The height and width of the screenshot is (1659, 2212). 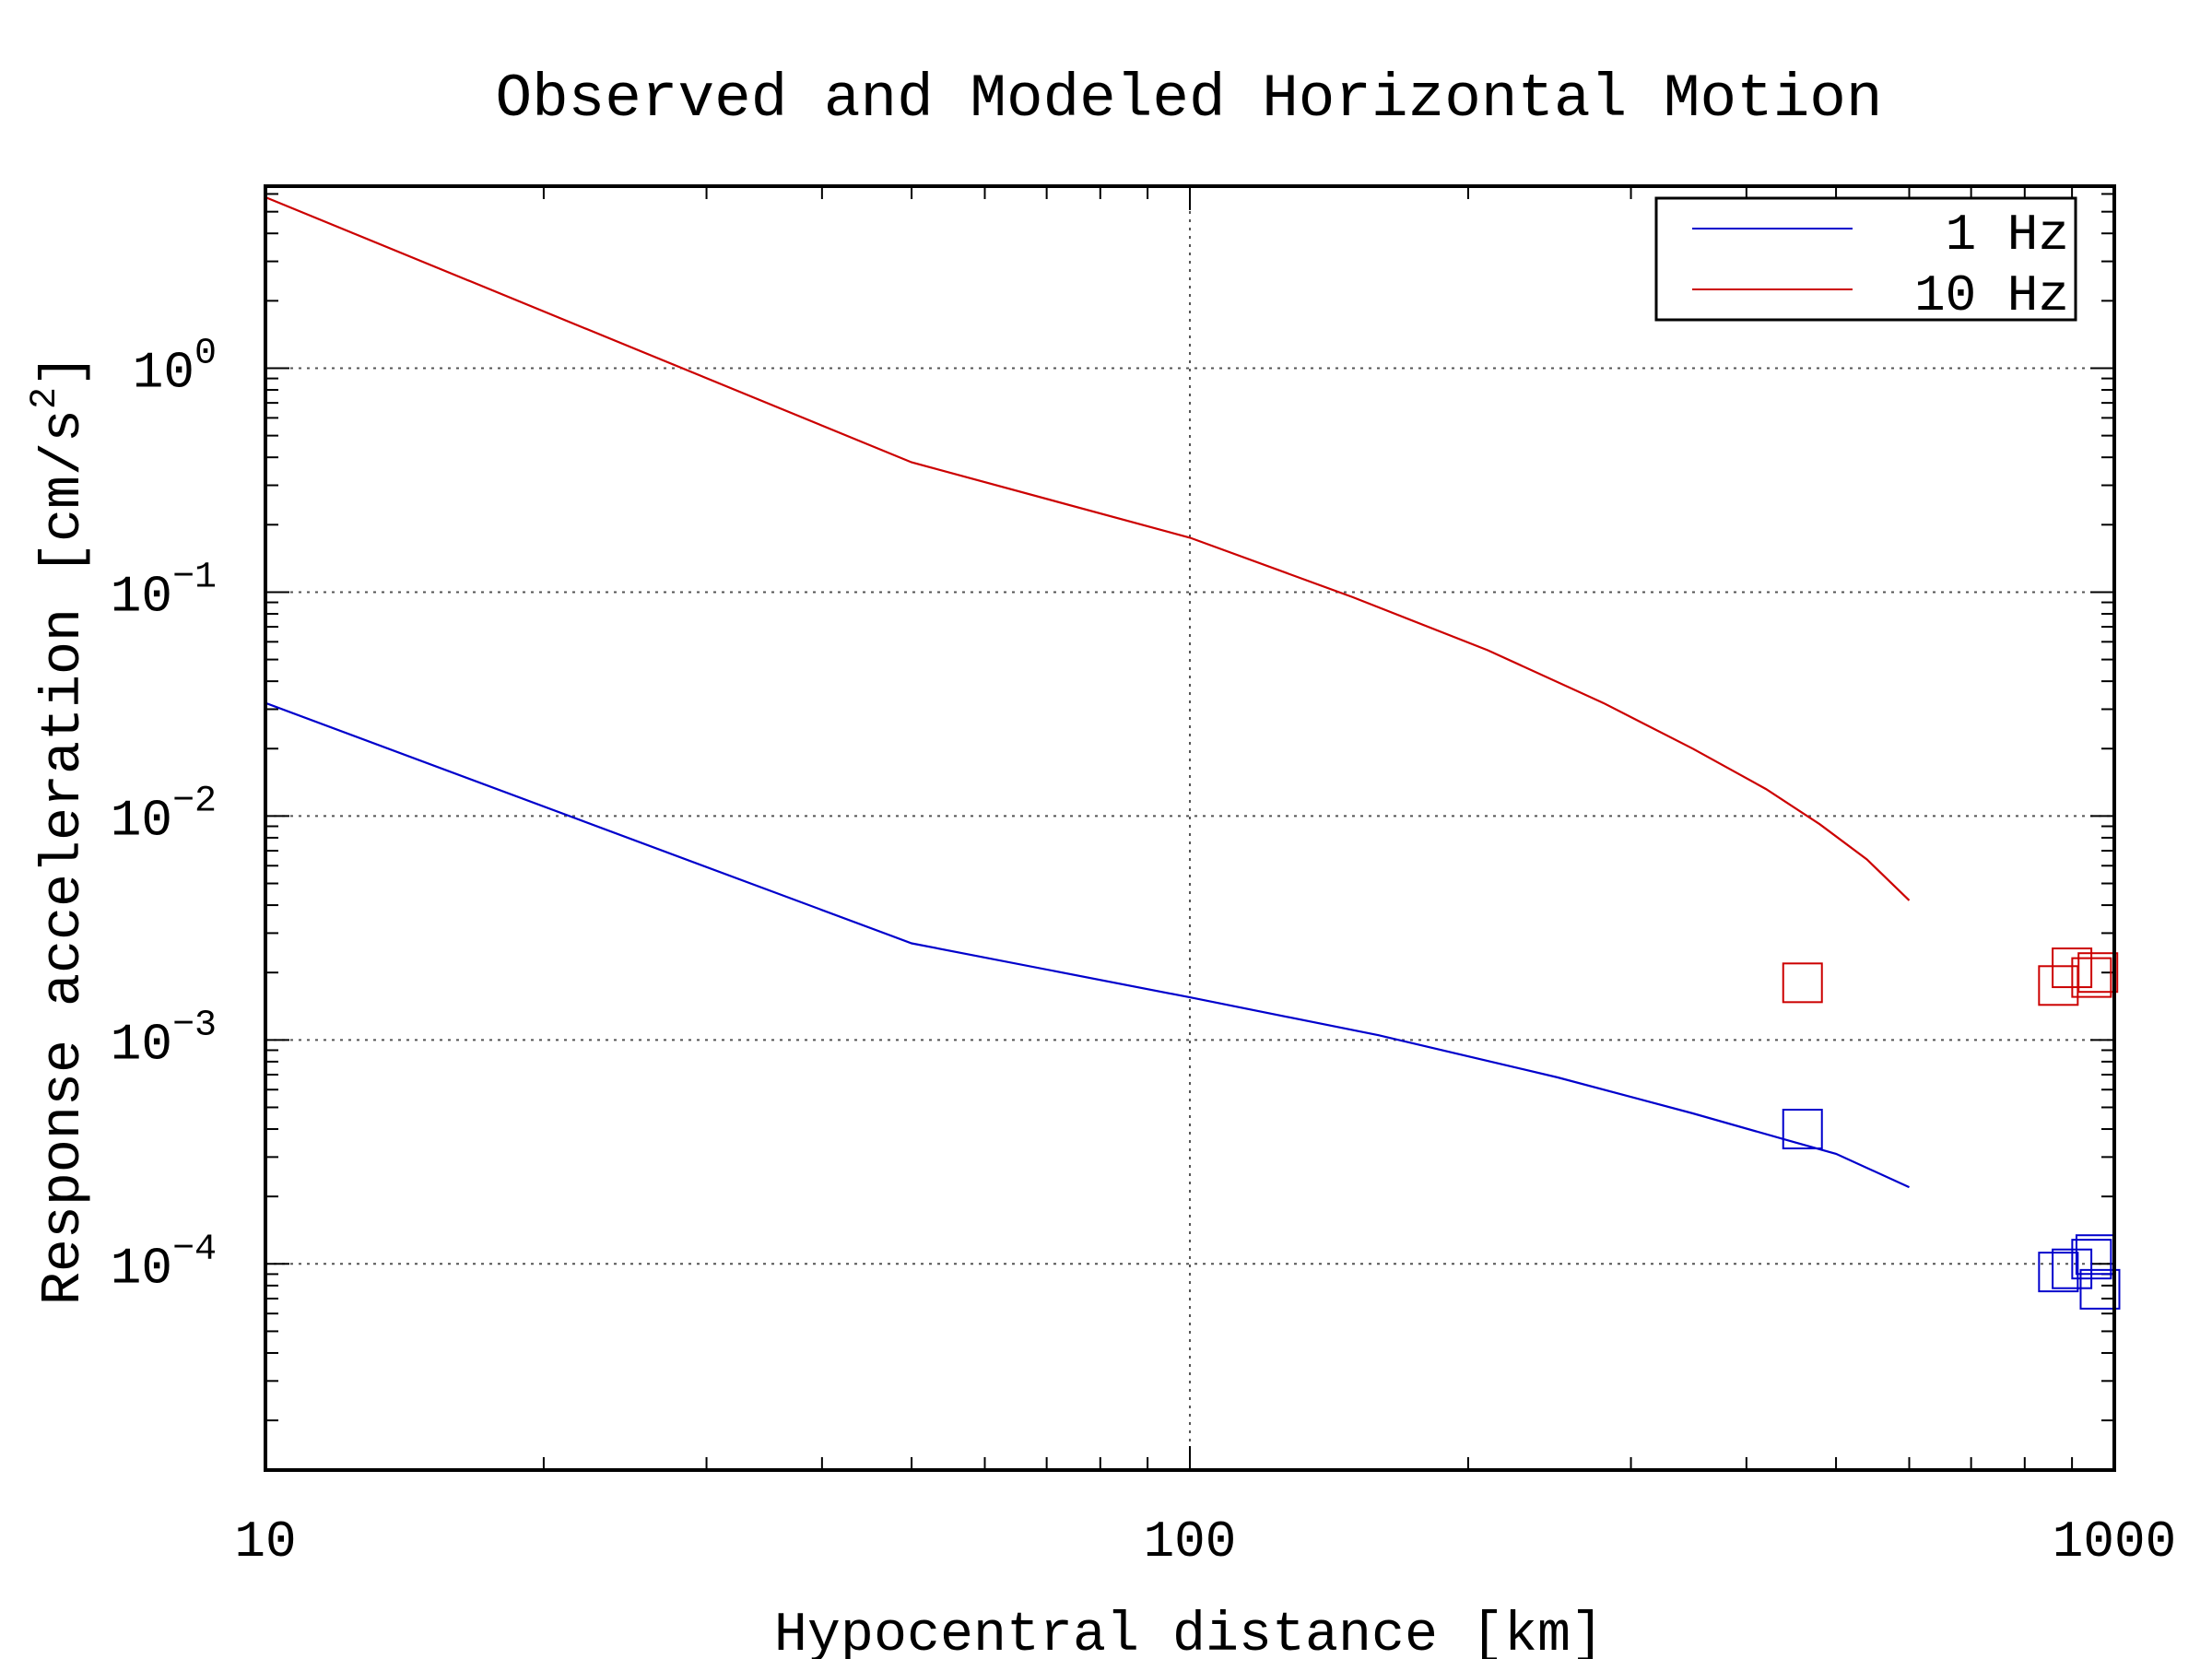 I want to click on y-tick-label-0: 10⁰, so click(x=175, y=367).